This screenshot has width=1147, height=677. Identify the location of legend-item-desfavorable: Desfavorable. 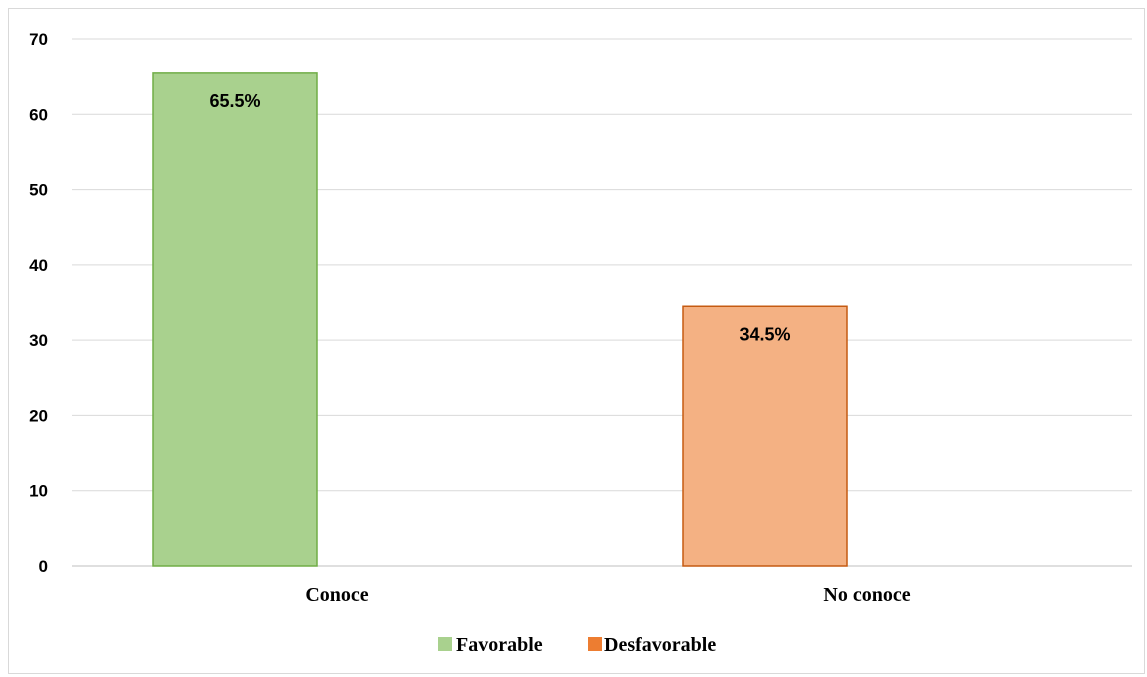
(652, 645).